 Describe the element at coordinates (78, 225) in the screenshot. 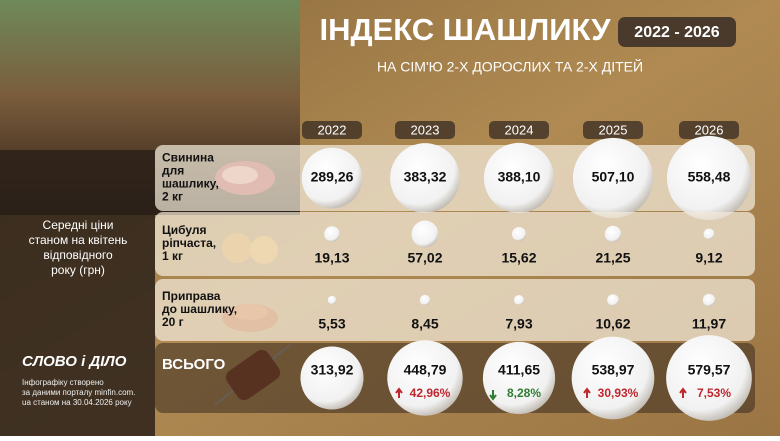

I see `side-note: Середні ціни` at that location.